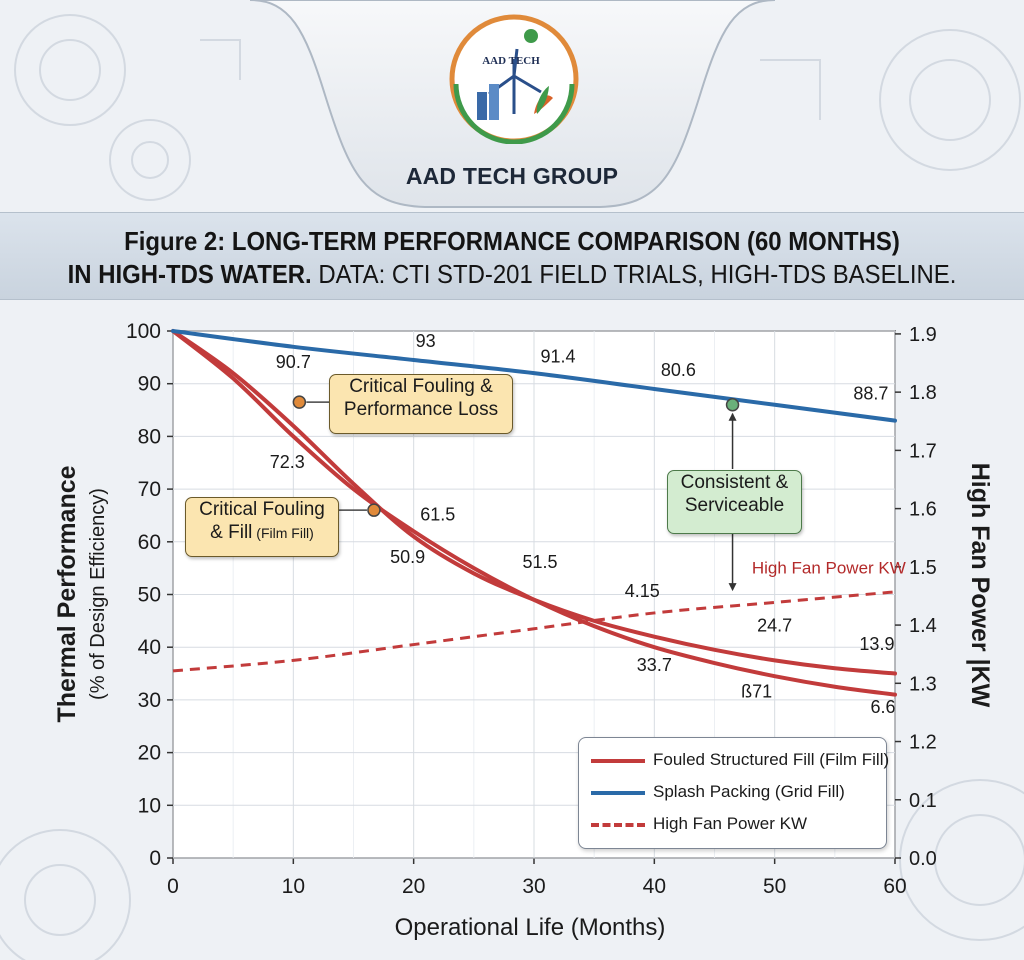 Image resolution: width=1024 pixels, height=960 pixels. I want to click on data-label: 13.9, so click(876, 644).